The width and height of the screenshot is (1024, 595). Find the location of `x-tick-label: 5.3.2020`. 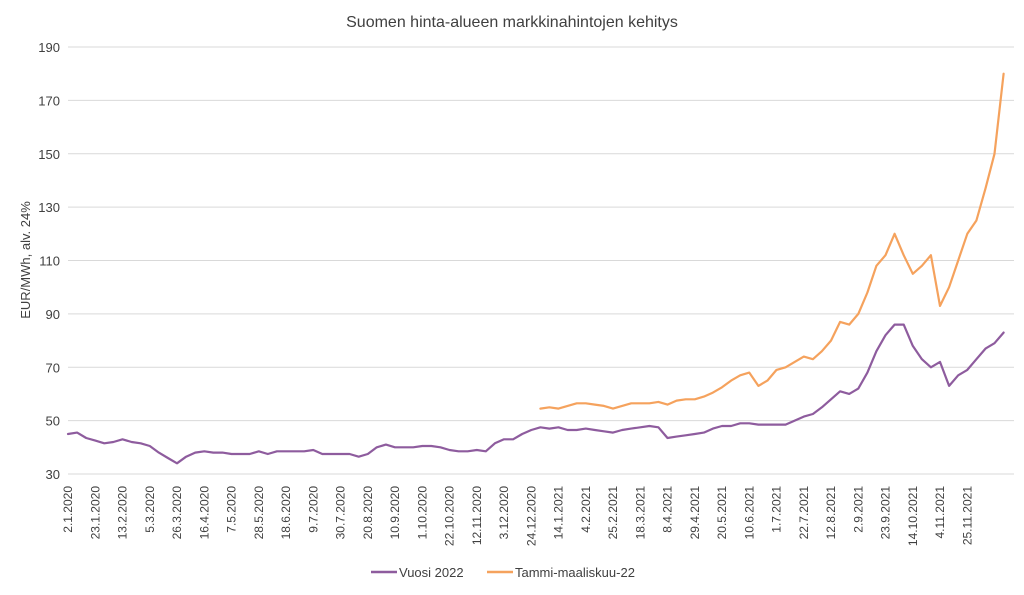

x-tick-label: 5.3.2020 is located at coordinates (150, 509).